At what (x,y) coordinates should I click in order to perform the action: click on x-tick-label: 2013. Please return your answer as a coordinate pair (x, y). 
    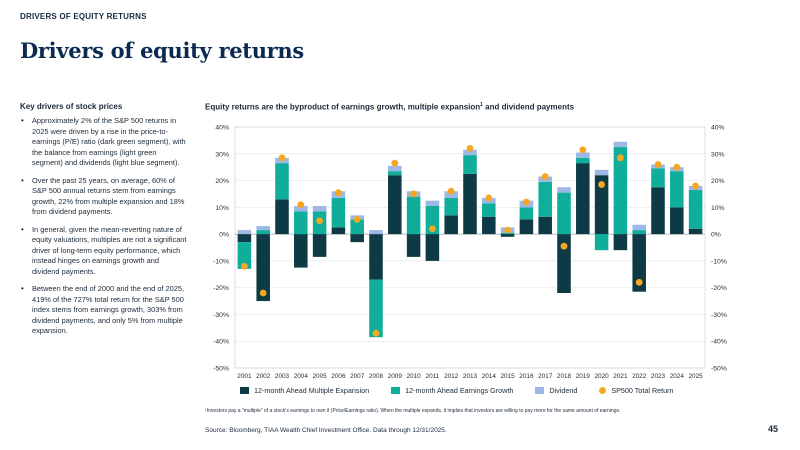
    Looking at the image, I should click on (470, 376).